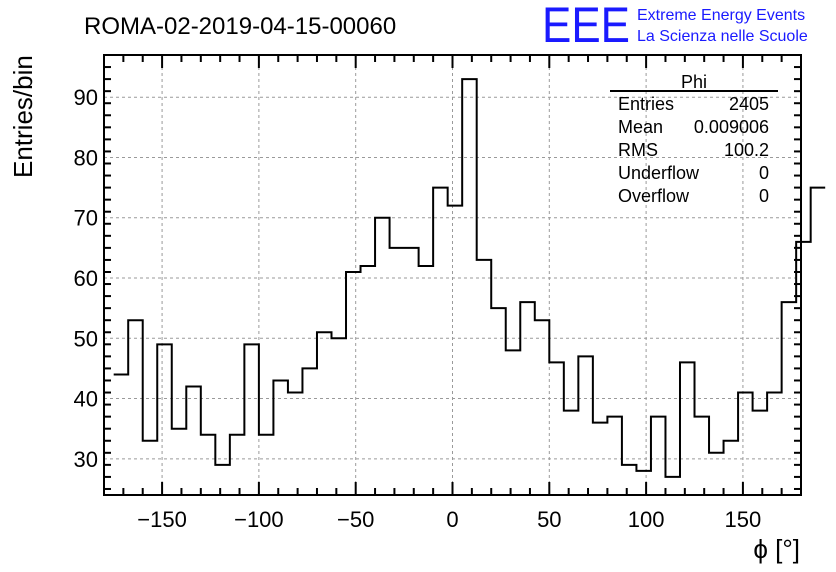  What do you see at coordinates (731, 127) in the screenshot?
I see `stats-row-value: 0.009006` at bounding box center [731, 127].